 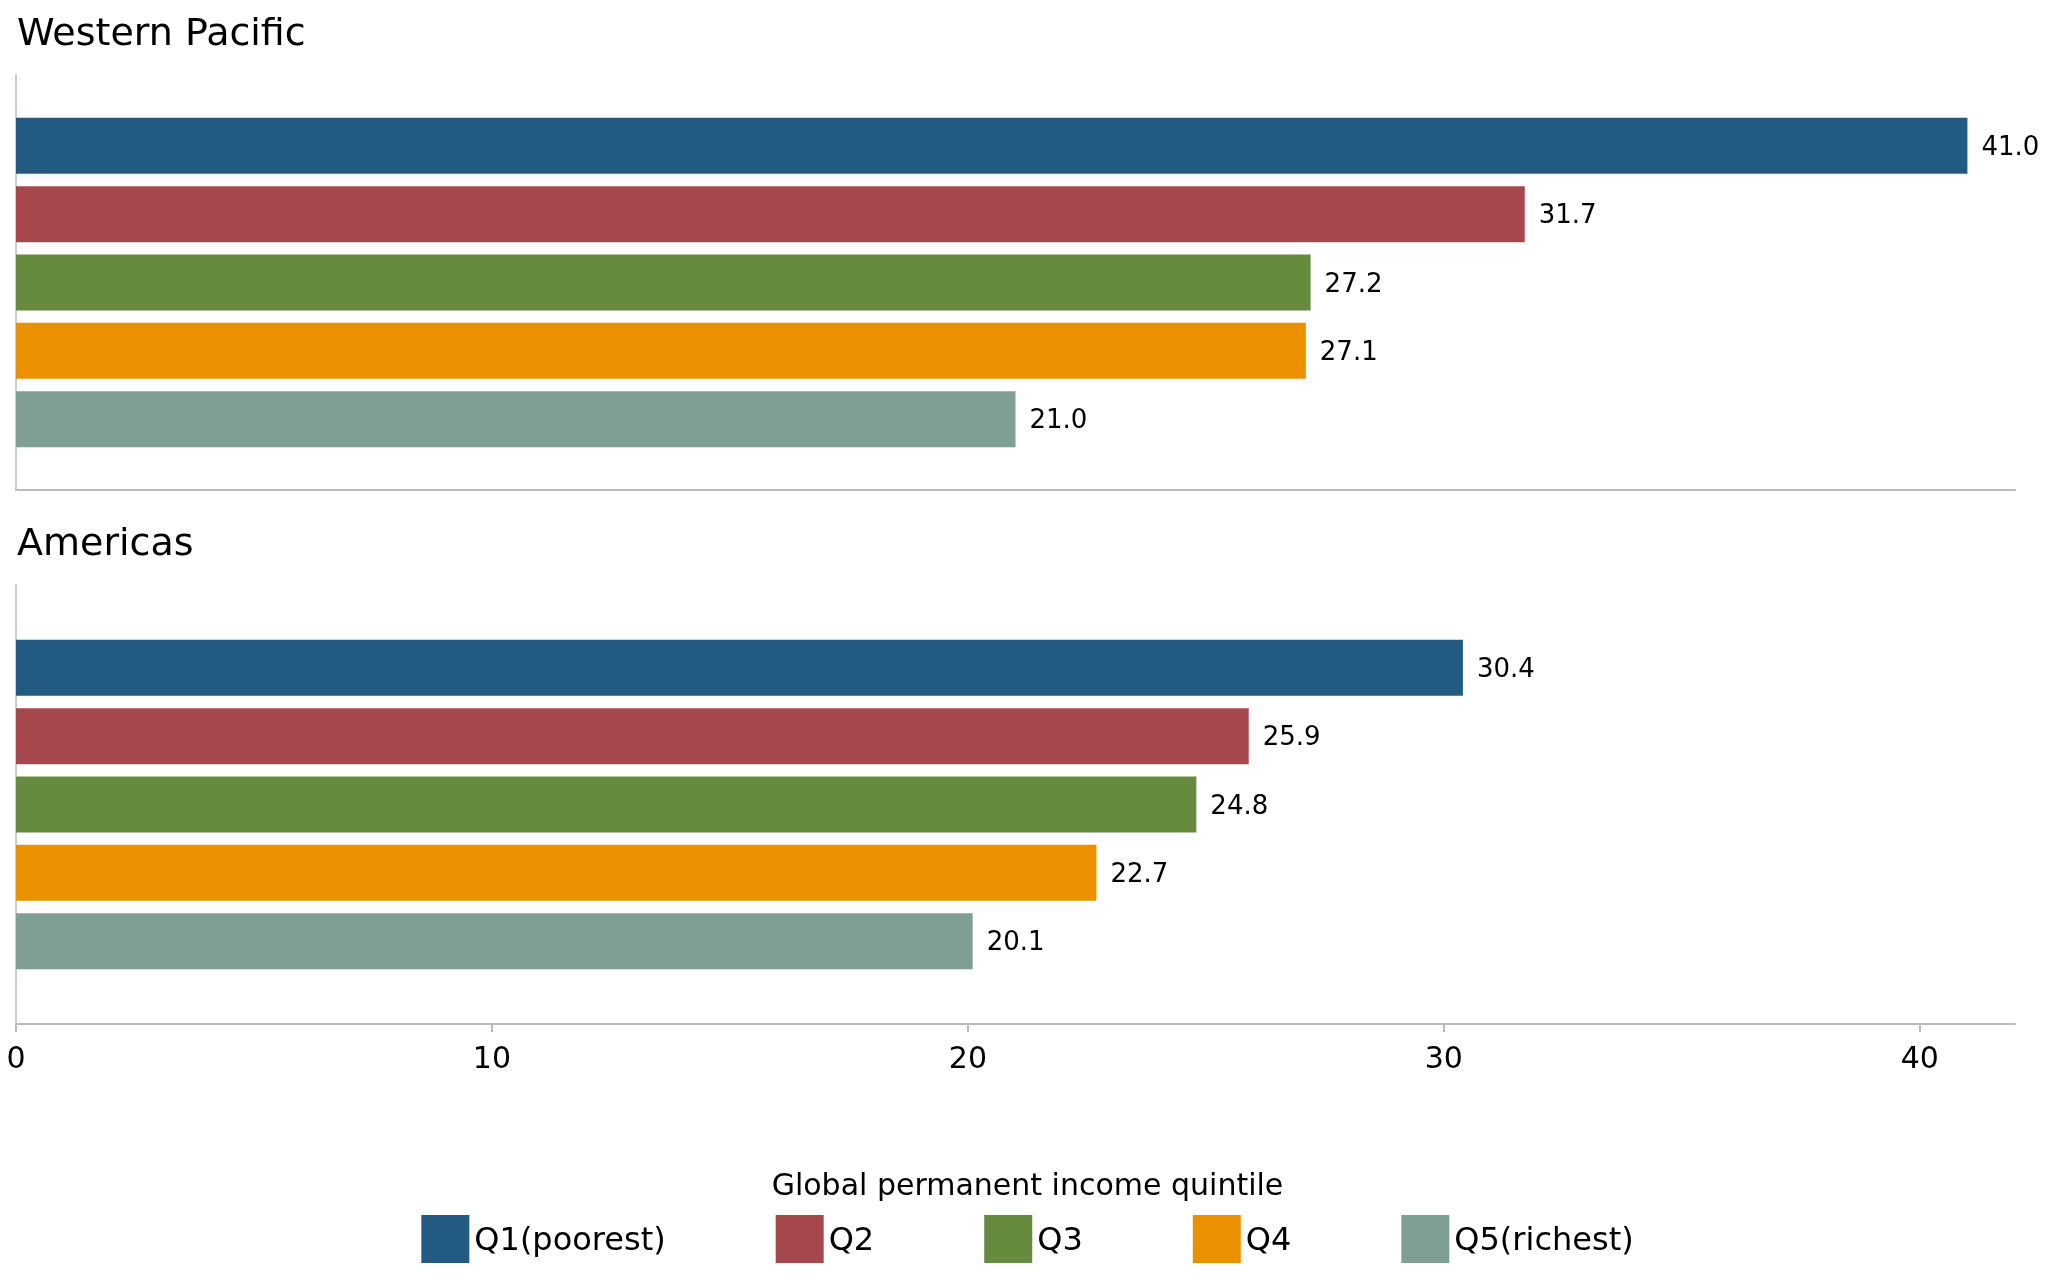 What do you see at coordinates (1567, 214) in the screenshot?
I see `data-label: 31.7` at bounding box center [1567, 214].